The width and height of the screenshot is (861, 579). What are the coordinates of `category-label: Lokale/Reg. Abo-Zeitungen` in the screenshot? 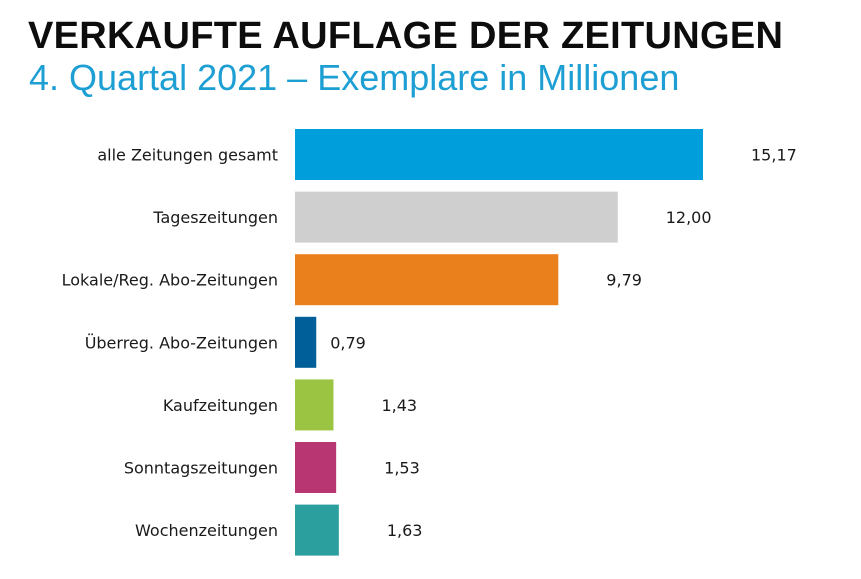 It's located at (170, 280).